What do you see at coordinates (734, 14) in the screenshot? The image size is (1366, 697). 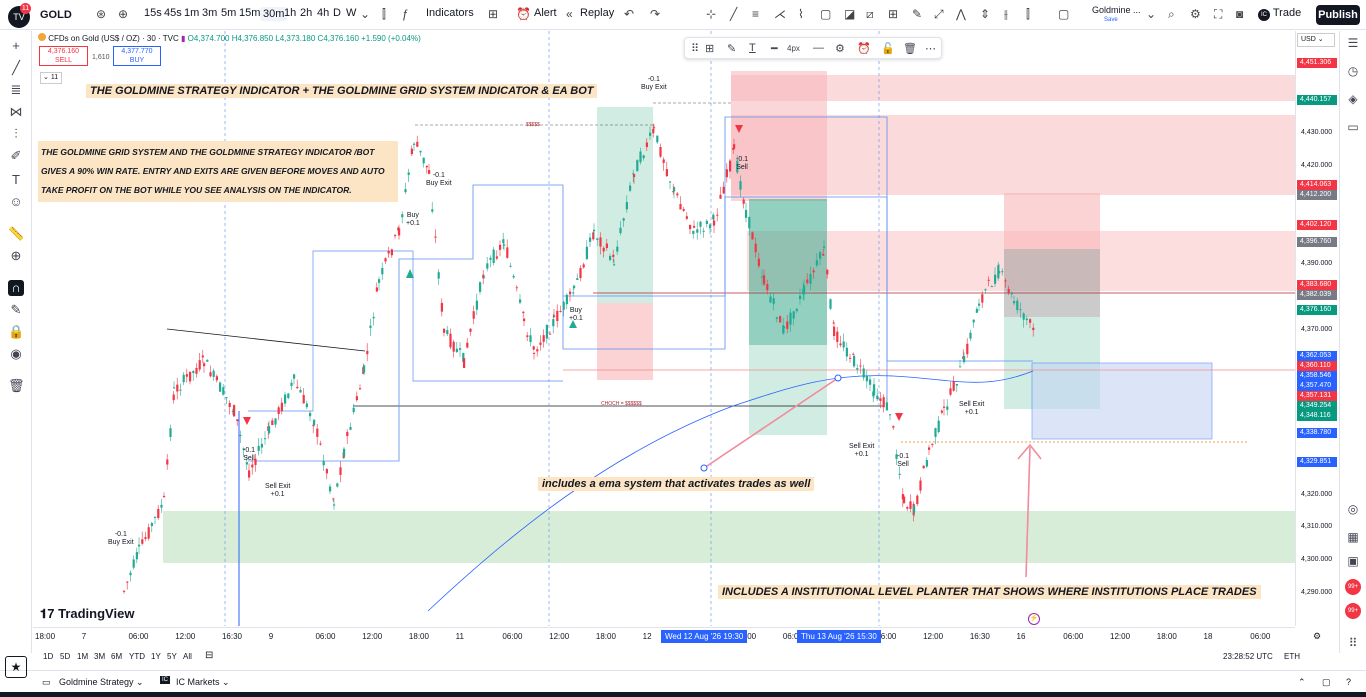 I see `trendline-icon: ╱` at bounding box center [734, 14].